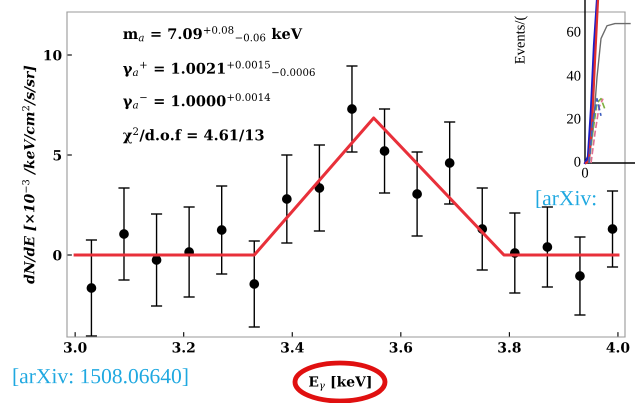  What do you see at coordinates (53, 55) in the screenshot?
I see `y-tick-label: 10` at bounding box center [53, 55].